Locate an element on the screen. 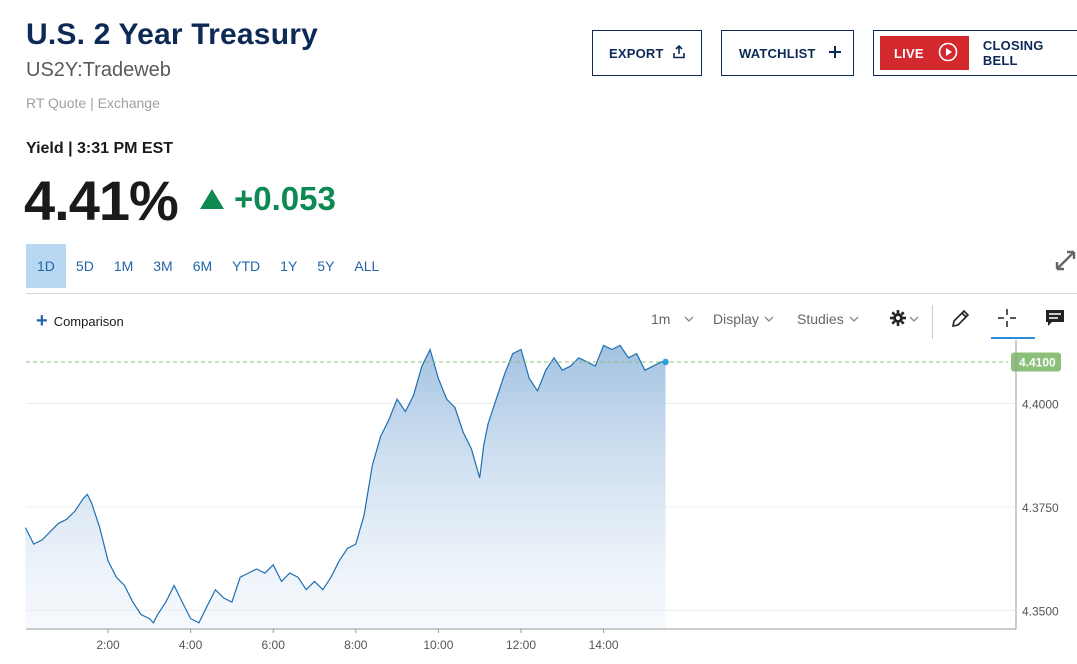  range-5y: 5Y is located at coordinates (326, 266).